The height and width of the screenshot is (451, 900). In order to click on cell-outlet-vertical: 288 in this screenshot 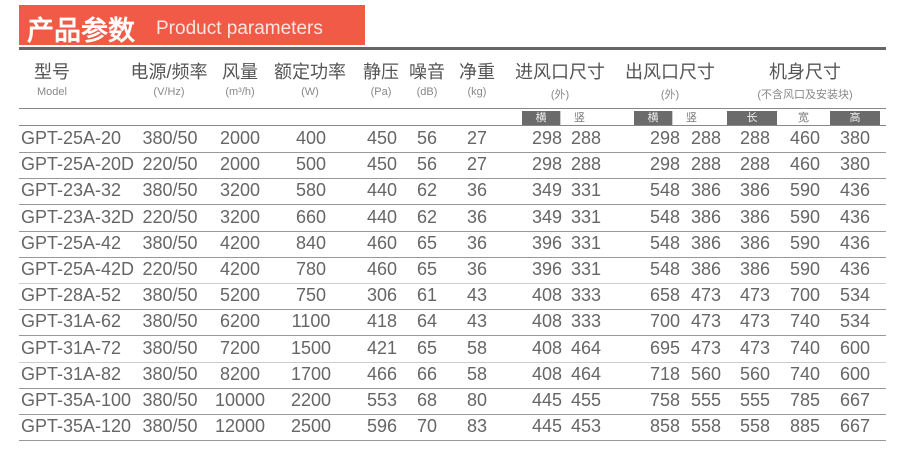, I will do `click(706, 164)`.